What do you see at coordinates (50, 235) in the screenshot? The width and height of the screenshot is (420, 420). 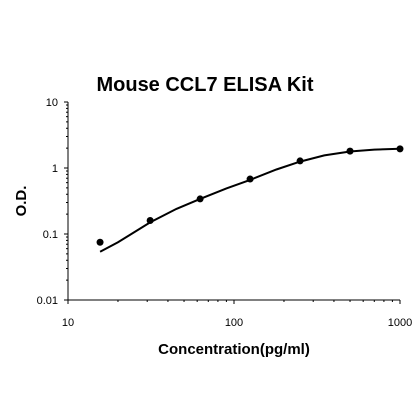 I see `y-tick-label: 0.1` at bounding box center [50, 235].